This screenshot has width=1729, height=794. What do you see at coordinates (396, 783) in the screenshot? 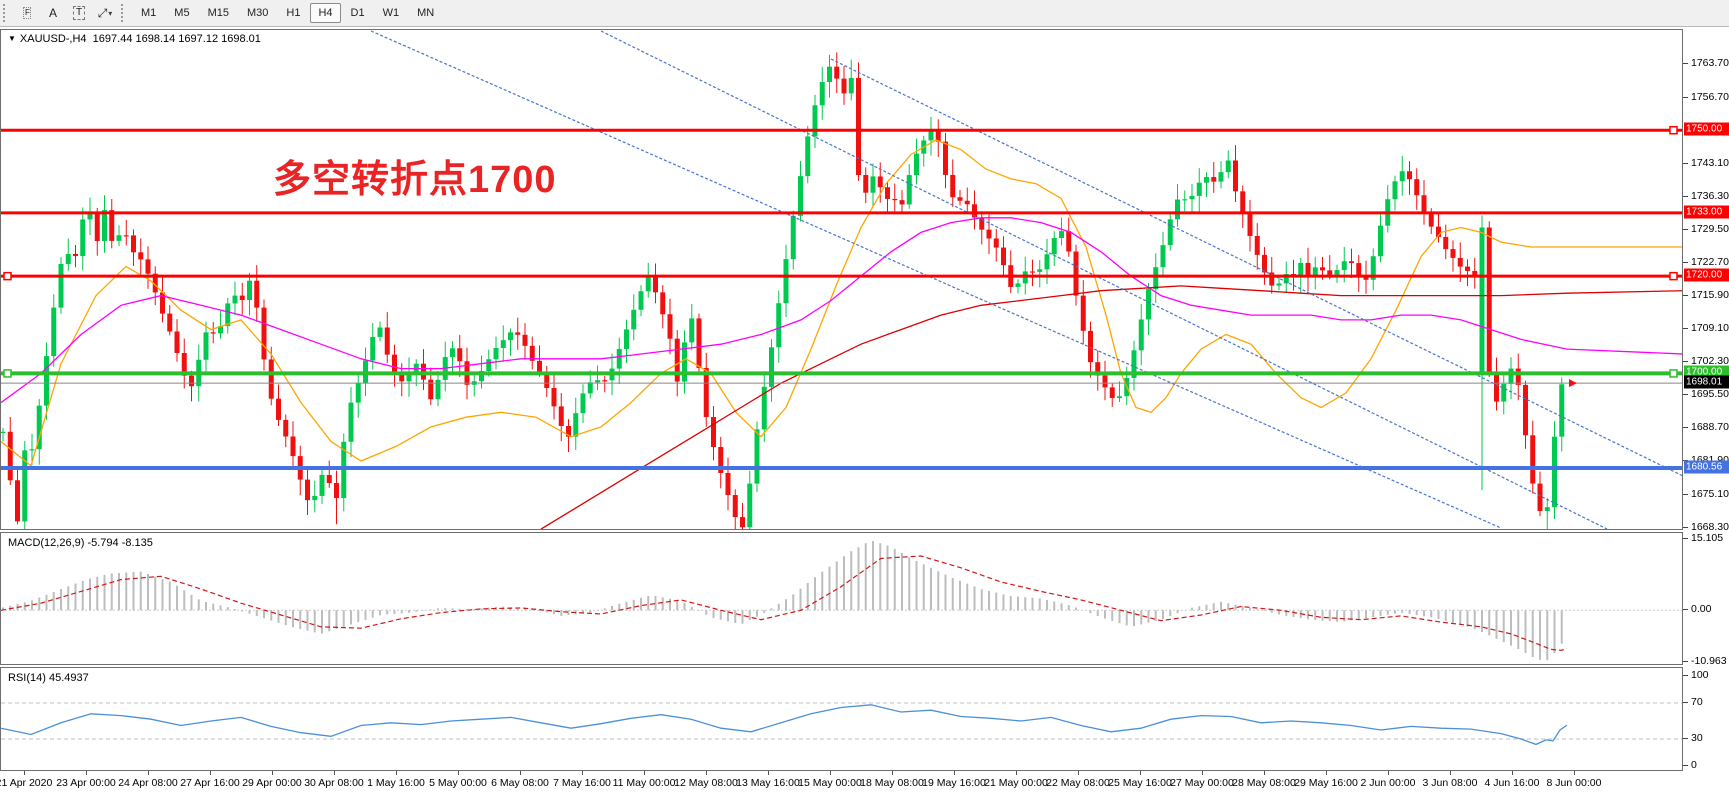
I see `time-axis-label: 1 May 16:00` at bounding box center [396, 783].